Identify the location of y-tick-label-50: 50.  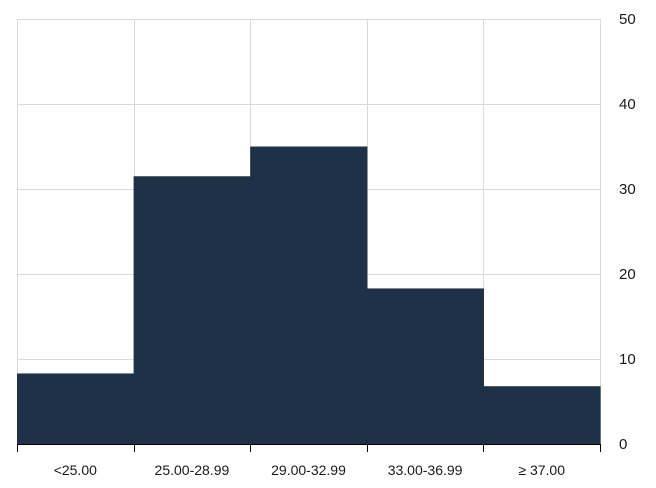
(627, 19).